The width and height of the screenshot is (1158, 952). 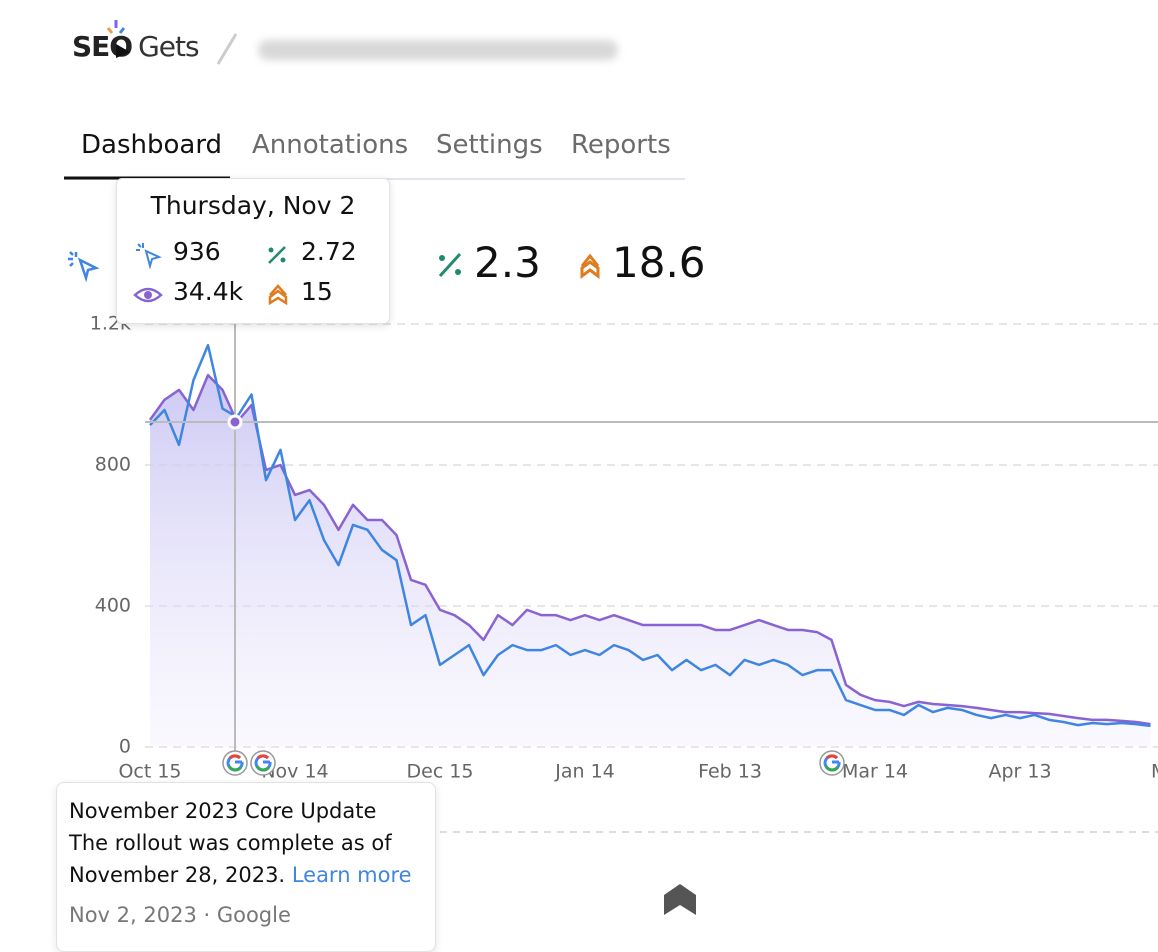 What do you see at coordinates (118, 39) in the screenshot?
I see `logo-icon` at bounding box center [118, 39].